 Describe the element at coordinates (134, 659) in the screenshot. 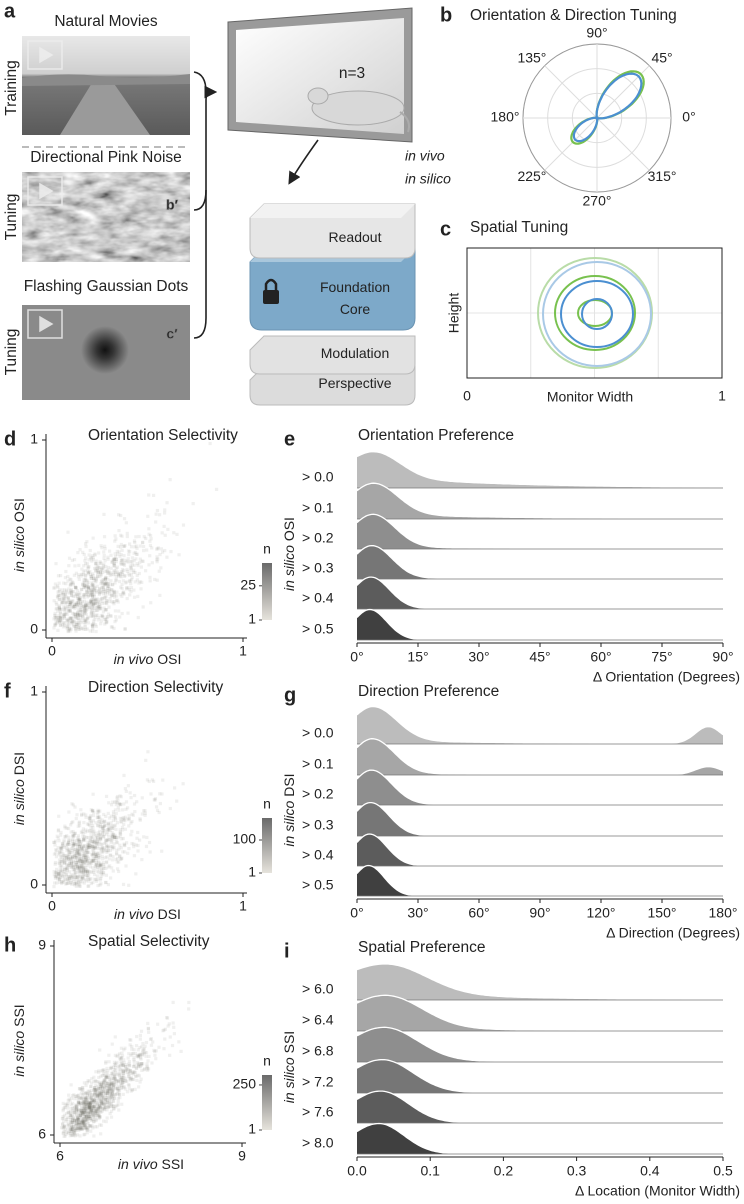

I see `x-axis-label-part: in vivo` at that location.